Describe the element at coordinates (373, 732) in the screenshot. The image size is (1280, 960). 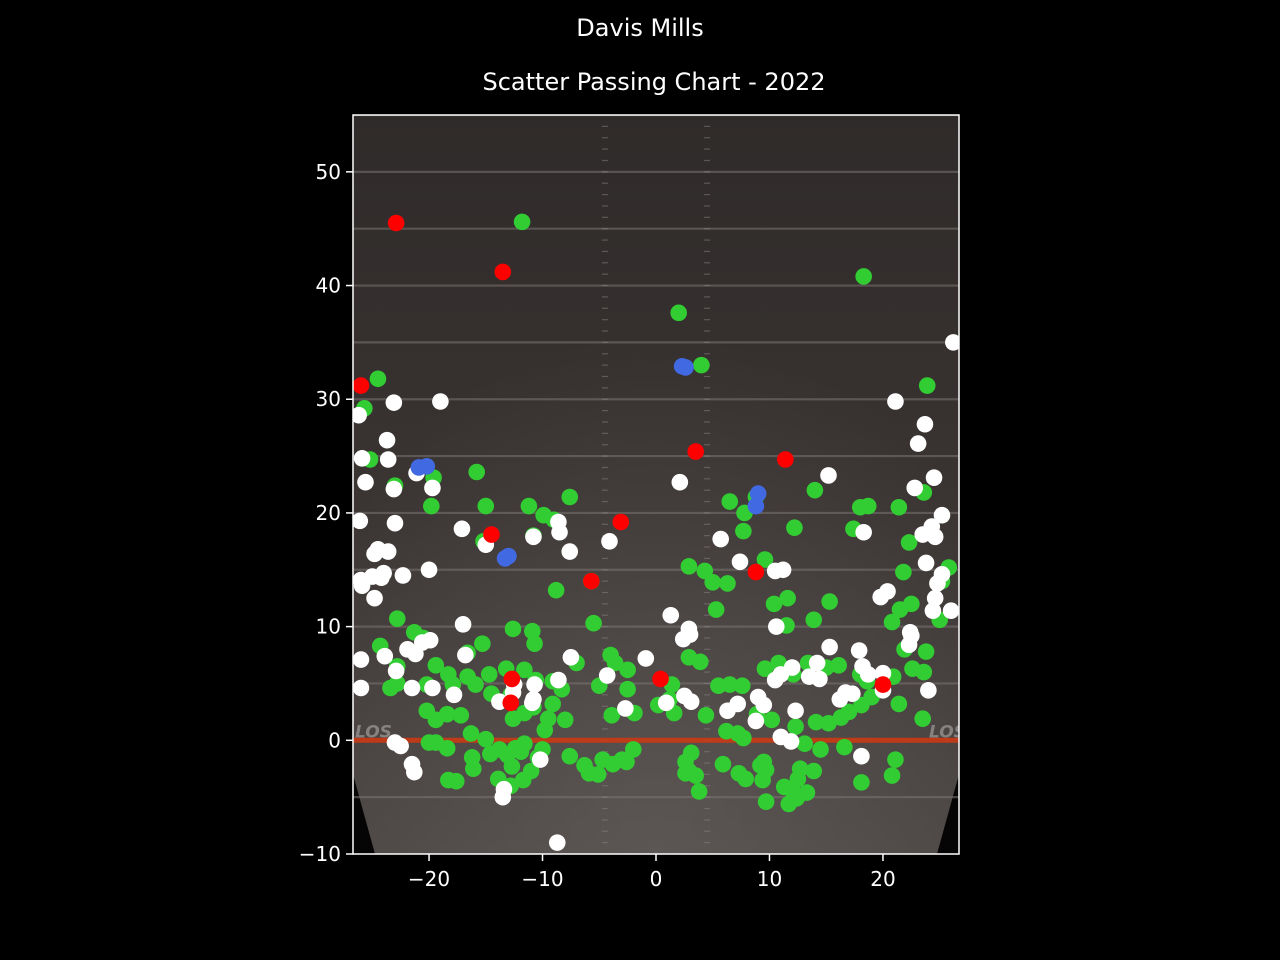
I see `los-marker-left: LOS` at that location.